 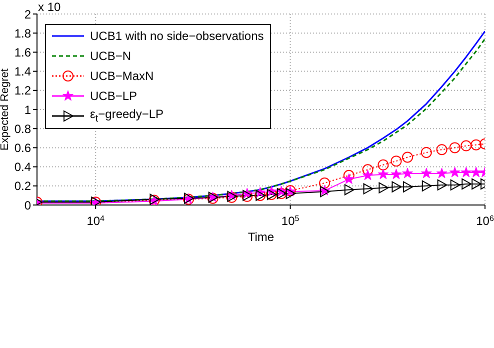 What do you see at coordinates (23, 167) in the screenshot?
I see `y-tick-label: 0.4` at bounding box center [23, 167].